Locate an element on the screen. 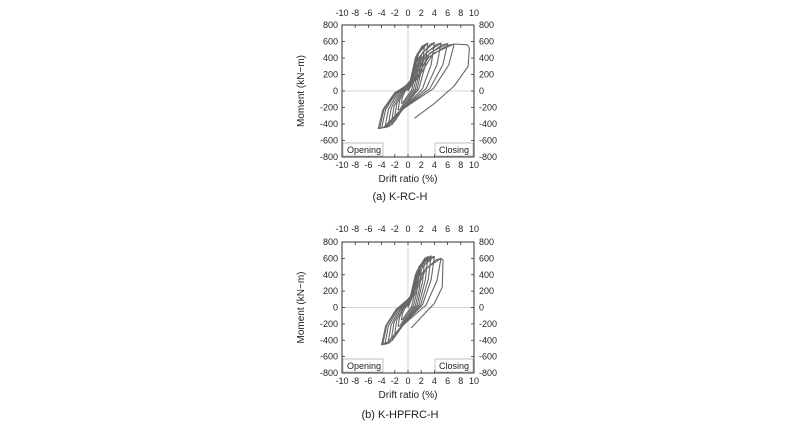  y-tick-label-right: 600 is located at coordinates (486, 258).